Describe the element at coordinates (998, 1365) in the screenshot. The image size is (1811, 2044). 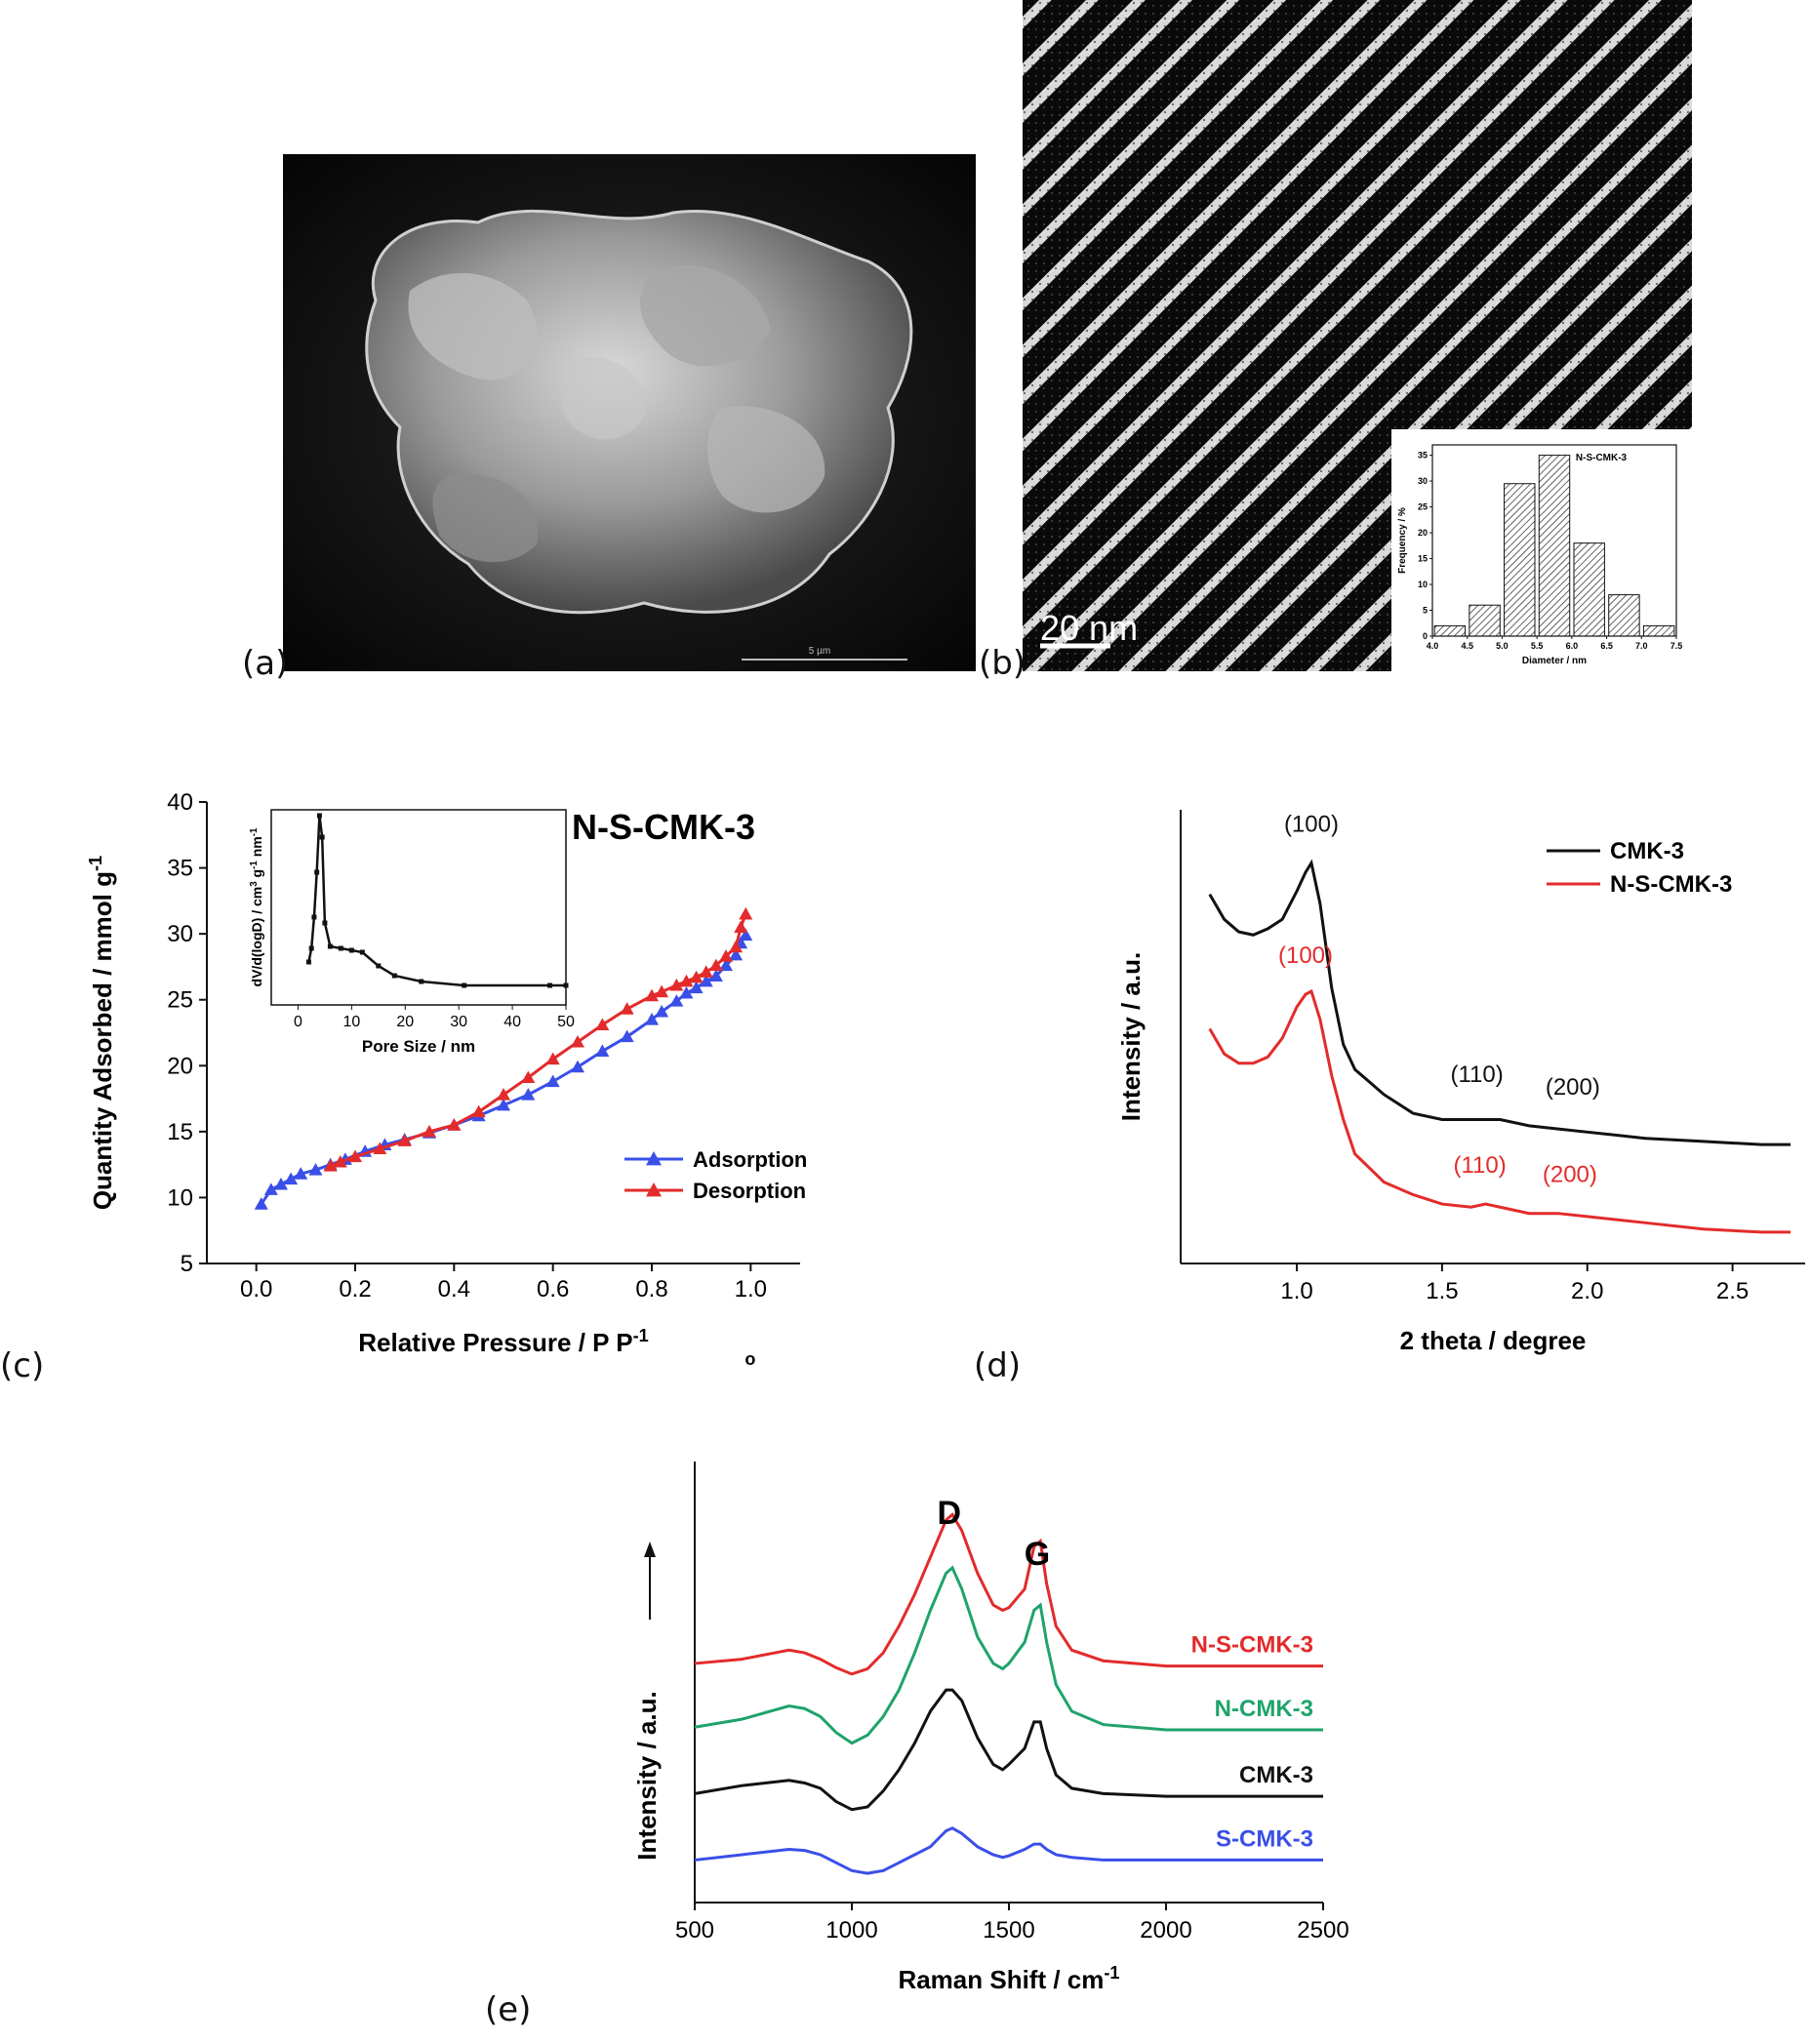
I see `panel-label-d: (d)` at that location.